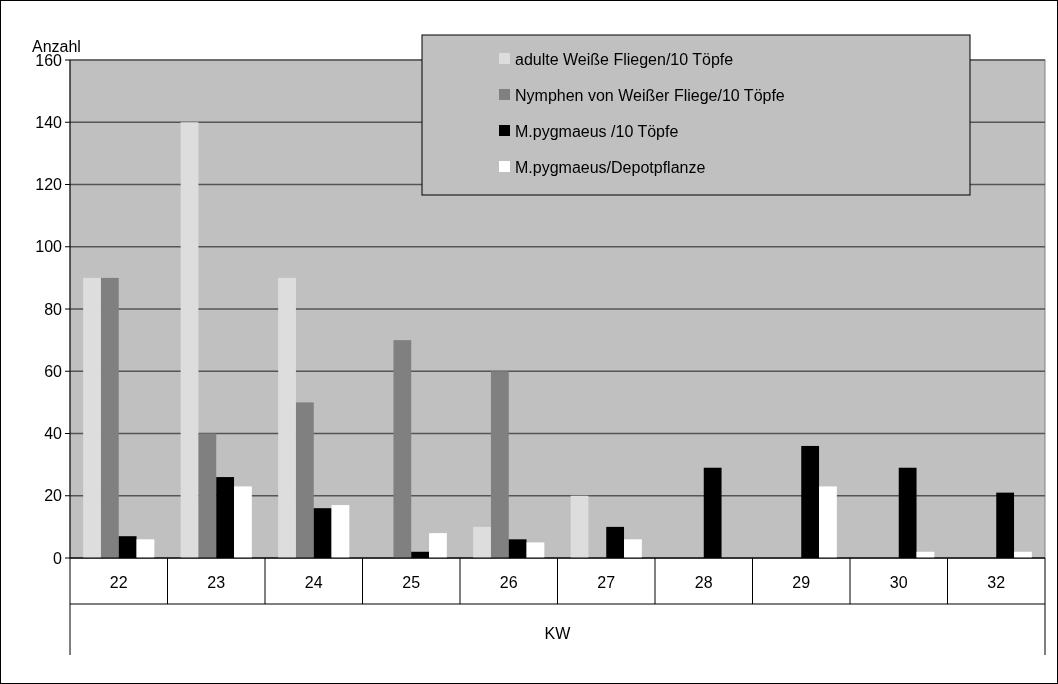 This screenshot has width=1058, height=684. Describe the element at coordinates (508, 582) in the screenshot. I see `x-tick-label: 26` at that location.